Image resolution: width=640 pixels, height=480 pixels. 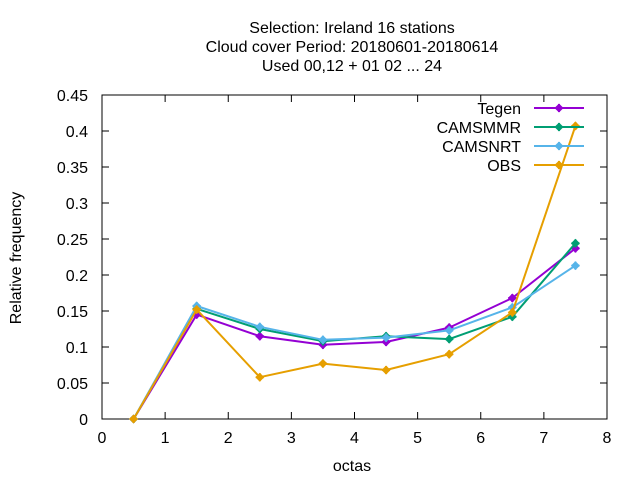 What do you see at coordinates (352, 66) in the screenshot?
I see `title-line-3: Used 00,12 + 01 02 ... 24` at bounding box center [352, 66].